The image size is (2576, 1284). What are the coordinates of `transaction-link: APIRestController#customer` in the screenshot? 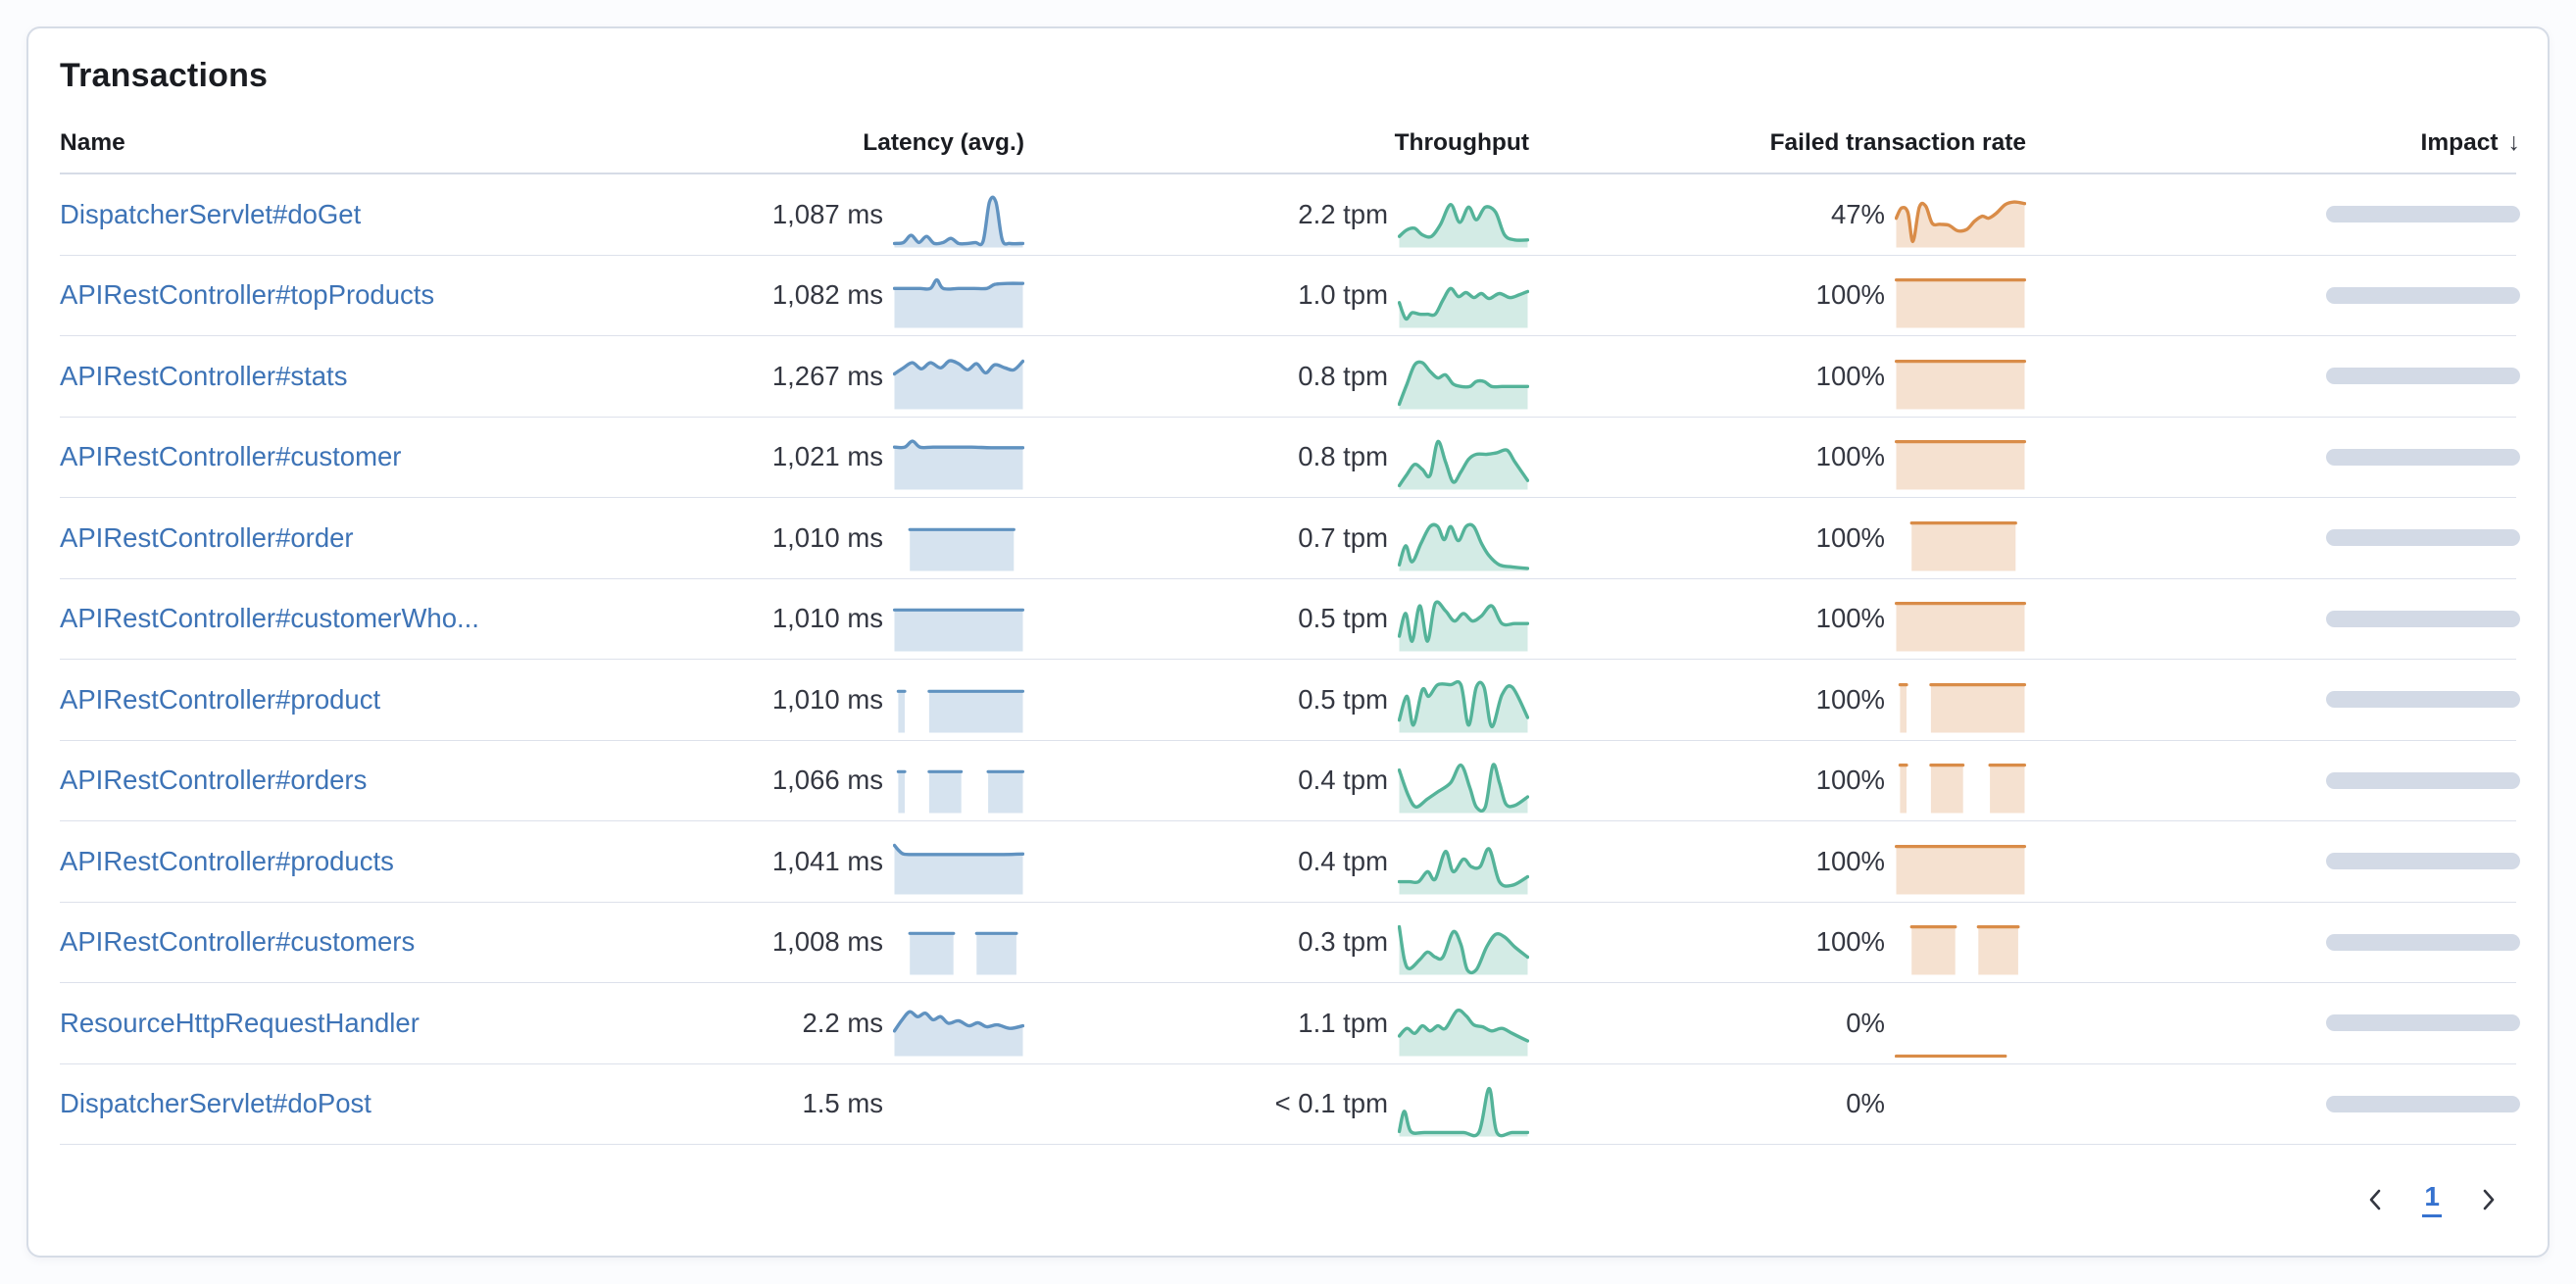 It's located at (231, 456).